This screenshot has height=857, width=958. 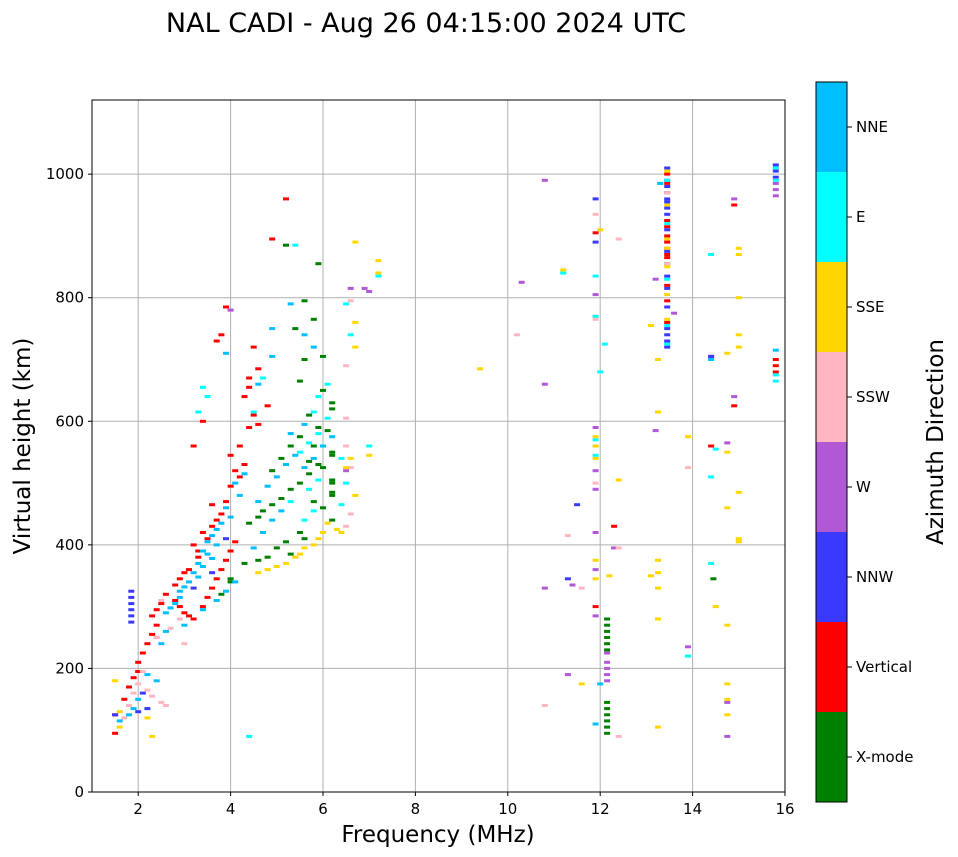 What do you see at coordinates (692, 809) in the screenshot?
I see `x-tick-label: 14` at bounding box center [692, 809].